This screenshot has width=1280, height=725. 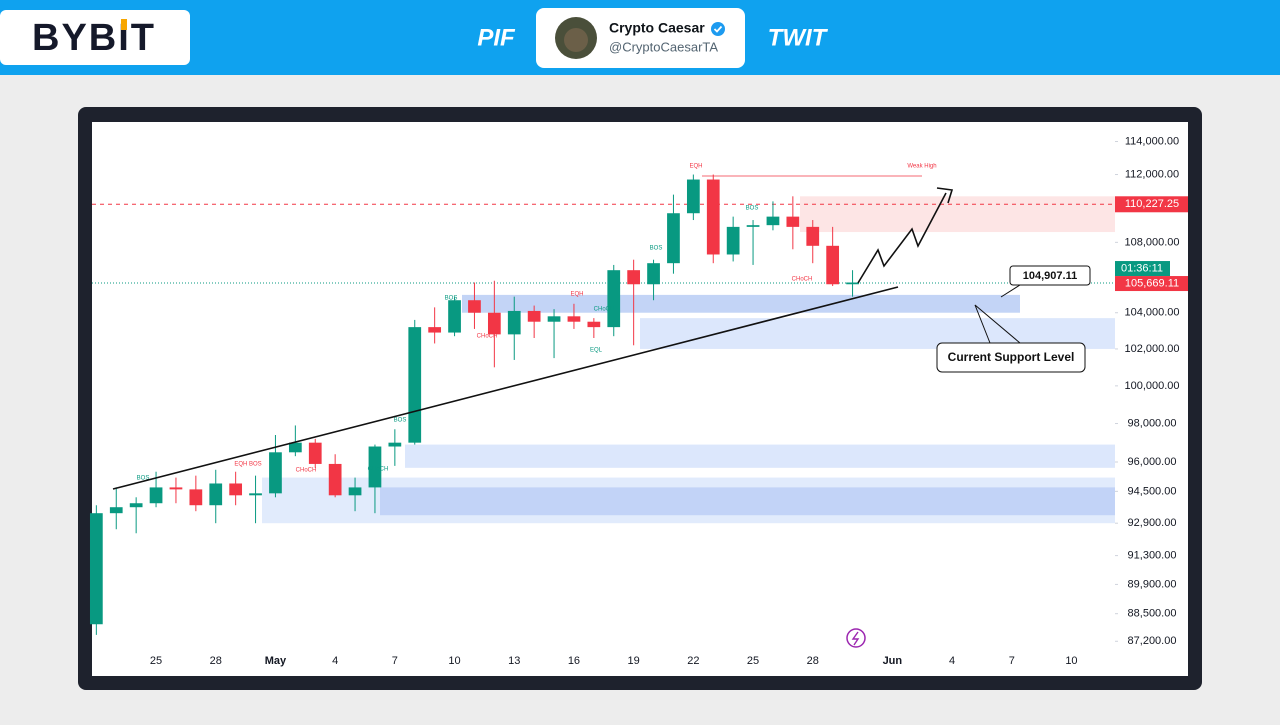 I want to click on logo: BYBIT, so click(x=94, y=38).